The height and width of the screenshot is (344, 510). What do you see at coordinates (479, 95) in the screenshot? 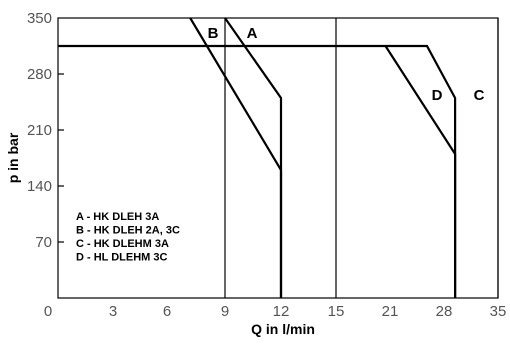
I see `curve-label-c: C` at bounding box center [479, 95].